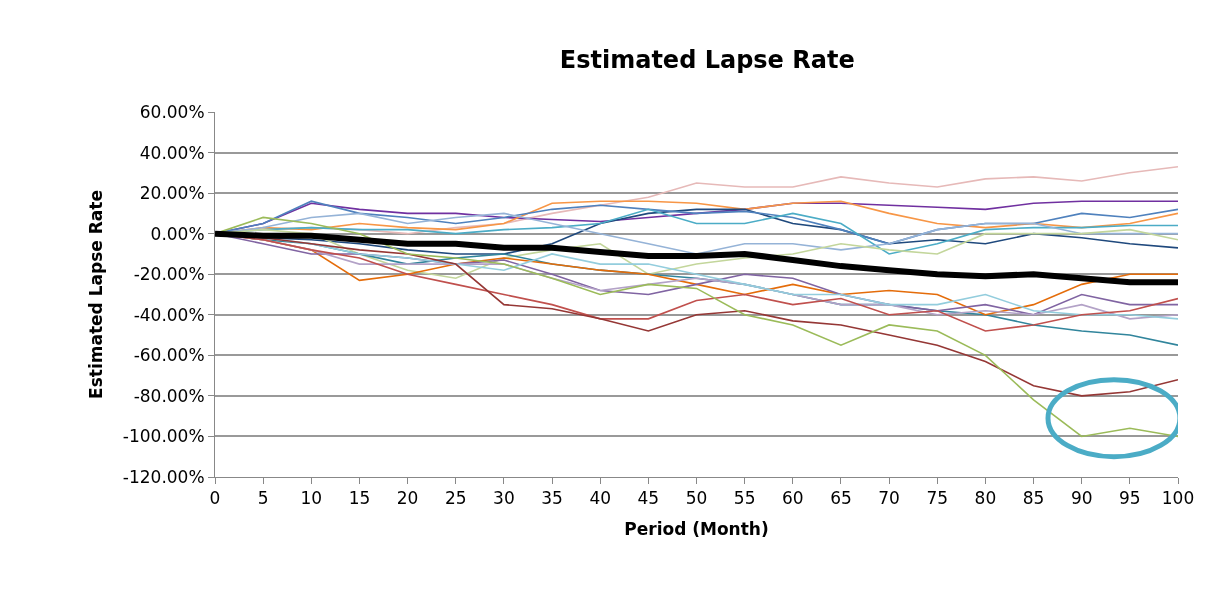 This screenshot has width=1230, height=595. What do you see at coordinates (504, 498) in the screenshot?
I see `x-tick-label: 30` at bounding box center [504, 498].